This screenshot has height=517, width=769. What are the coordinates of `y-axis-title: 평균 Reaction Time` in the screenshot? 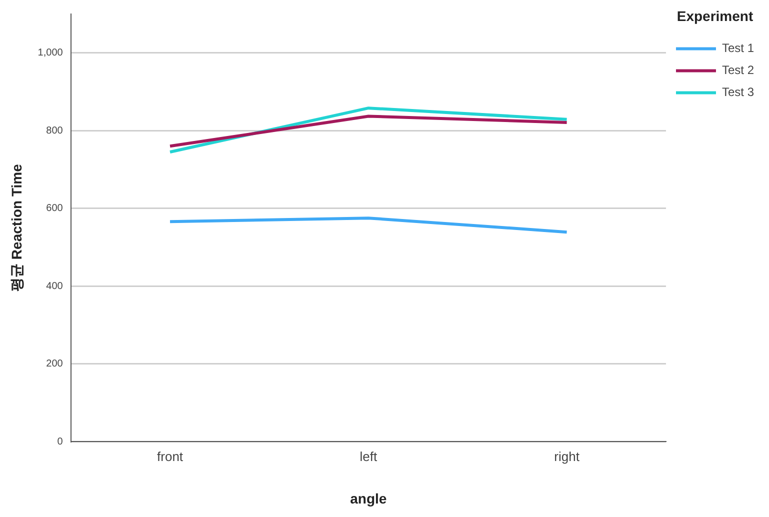 It's located at (16, 228).